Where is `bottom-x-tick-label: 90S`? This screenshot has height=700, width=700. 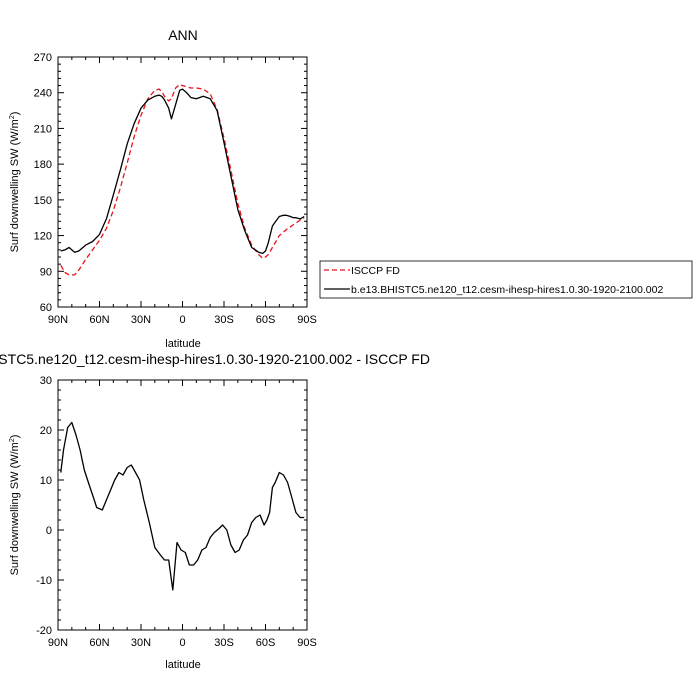
bottom-x-tick-label: 90S is located at coordinates (307, 643).